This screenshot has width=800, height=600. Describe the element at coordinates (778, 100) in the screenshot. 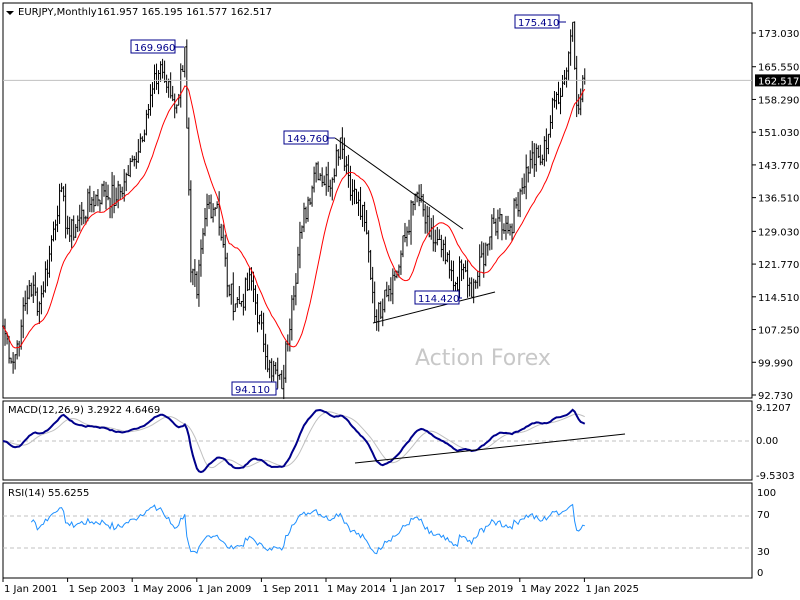

I see `price-tick-label: 158.290` at that location.